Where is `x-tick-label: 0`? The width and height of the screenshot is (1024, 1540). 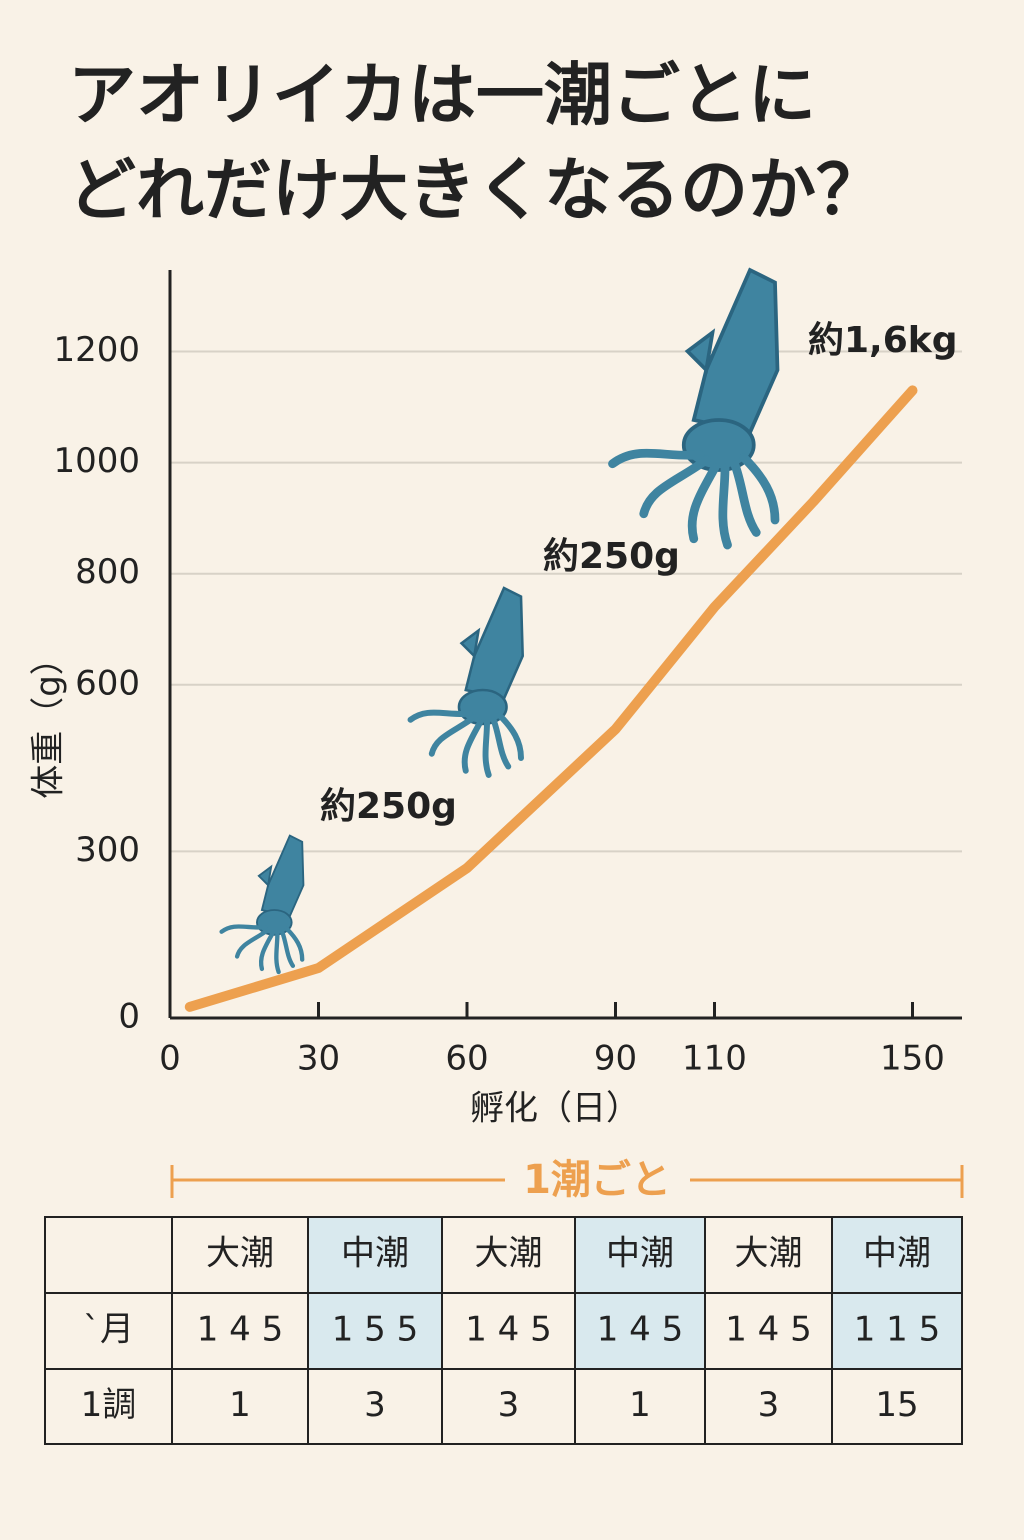
x-tick-label: 0 is located at coordinates (170, 1059).